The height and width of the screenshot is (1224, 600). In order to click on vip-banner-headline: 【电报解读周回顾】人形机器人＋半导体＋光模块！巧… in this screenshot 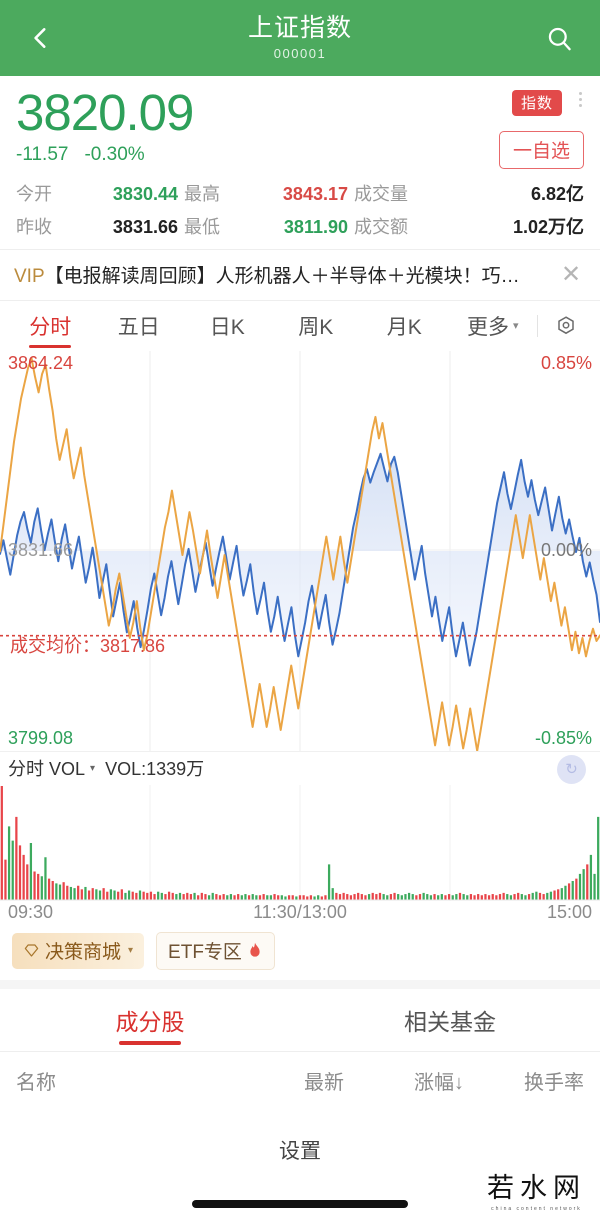, I will do `click(282, 277)`.